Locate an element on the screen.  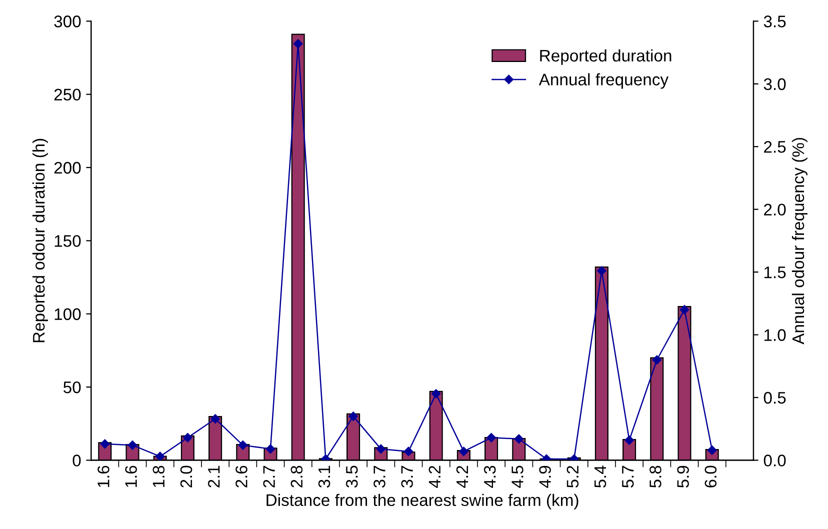
x-tick-label: 3.5 is located at coordinates (352, 477).